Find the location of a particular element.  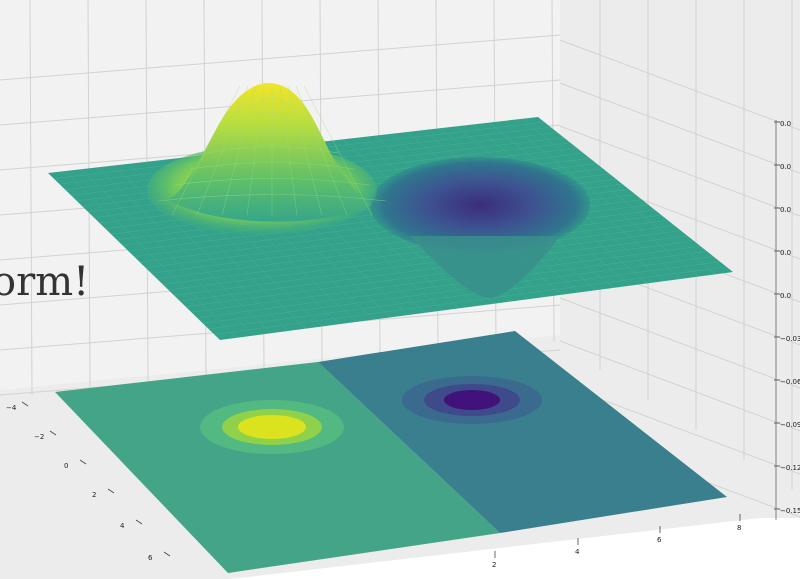

x-tick-label: 0 is located at coordinates (66, 466).